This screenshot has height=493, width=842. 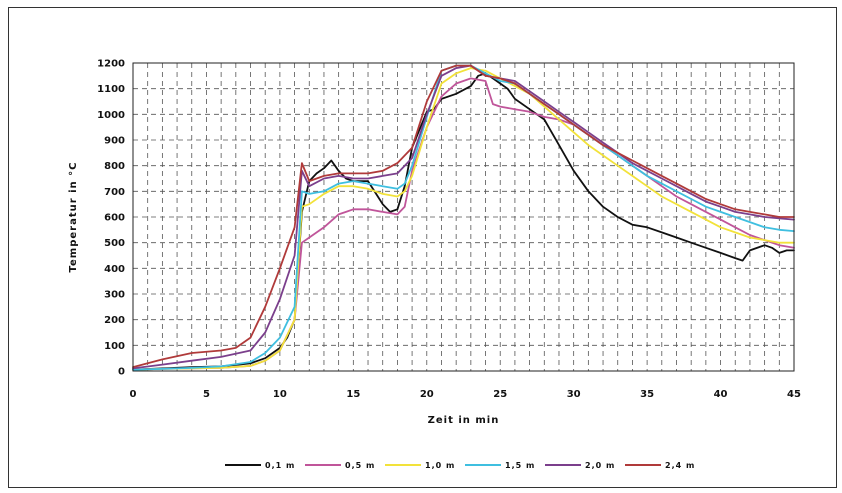 I want to click on x-tick-label: 40, so click(x=721, y=394).